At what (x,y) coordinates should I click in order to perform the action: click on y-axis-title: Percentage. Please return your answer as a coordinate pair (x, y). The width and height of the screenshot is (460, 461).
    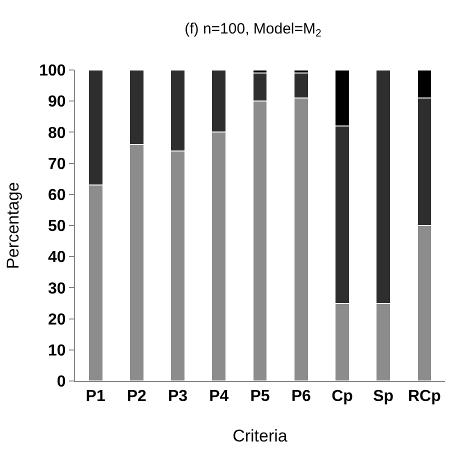
    Looking at the image, I should click on (13, 225).